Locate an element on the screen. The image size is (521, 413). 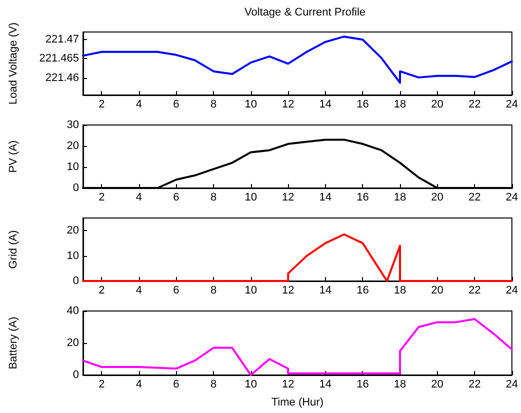
y-tick-label: 40 is located at coordinates (72, 311).